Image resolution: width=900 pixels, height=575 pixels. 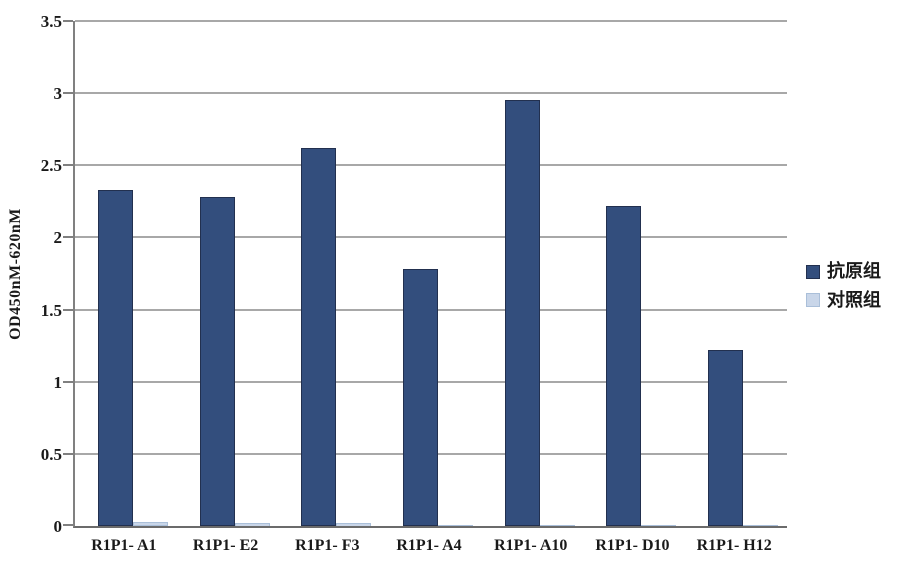 What do you see at coordinates (761, 525) in the screenshot?
I see `bar-control-R1P1-H12` at bounding box center [761, 525].